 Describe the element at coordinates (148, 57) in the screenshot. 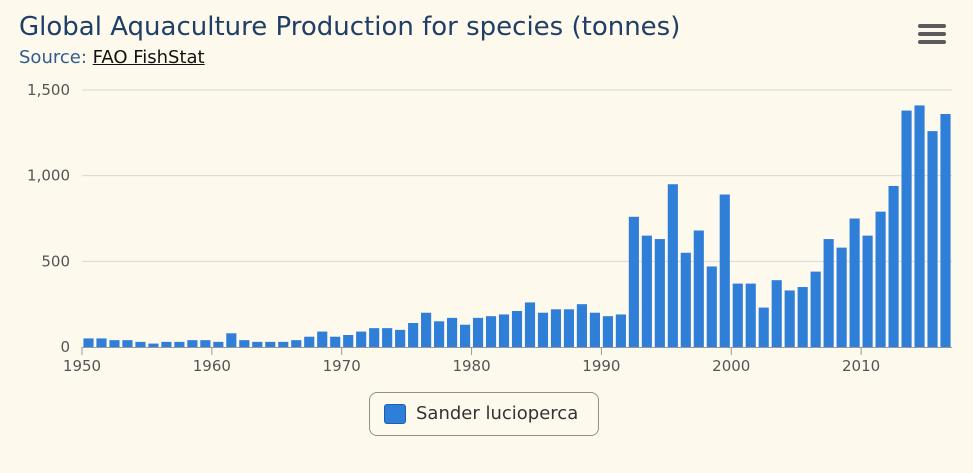

I see `source-link: FAO FishStat` at that location.